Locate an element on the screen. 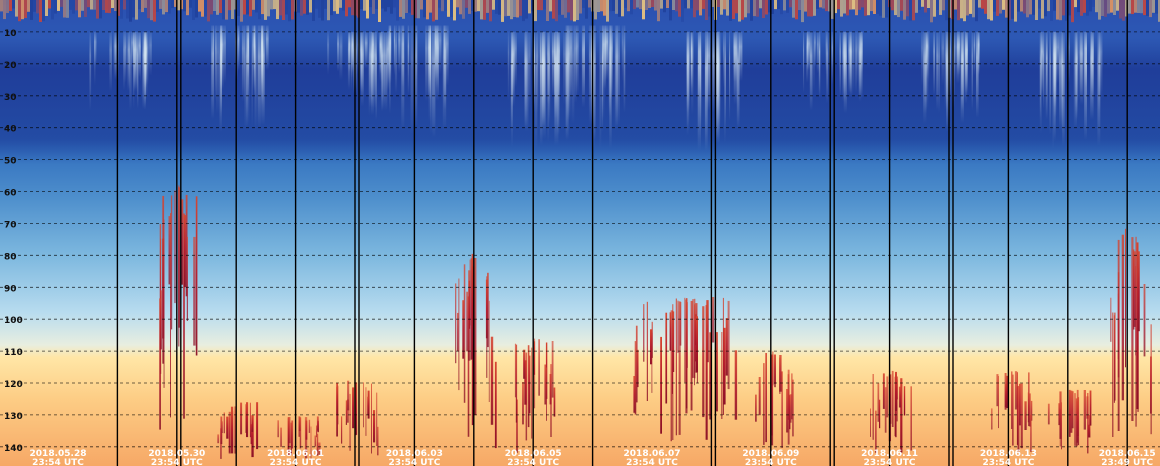 Image resolution: width=1160 pixels, height=466 pixels. x-tick-date: 2018.06.15 is located at coordinates (1127, 454).